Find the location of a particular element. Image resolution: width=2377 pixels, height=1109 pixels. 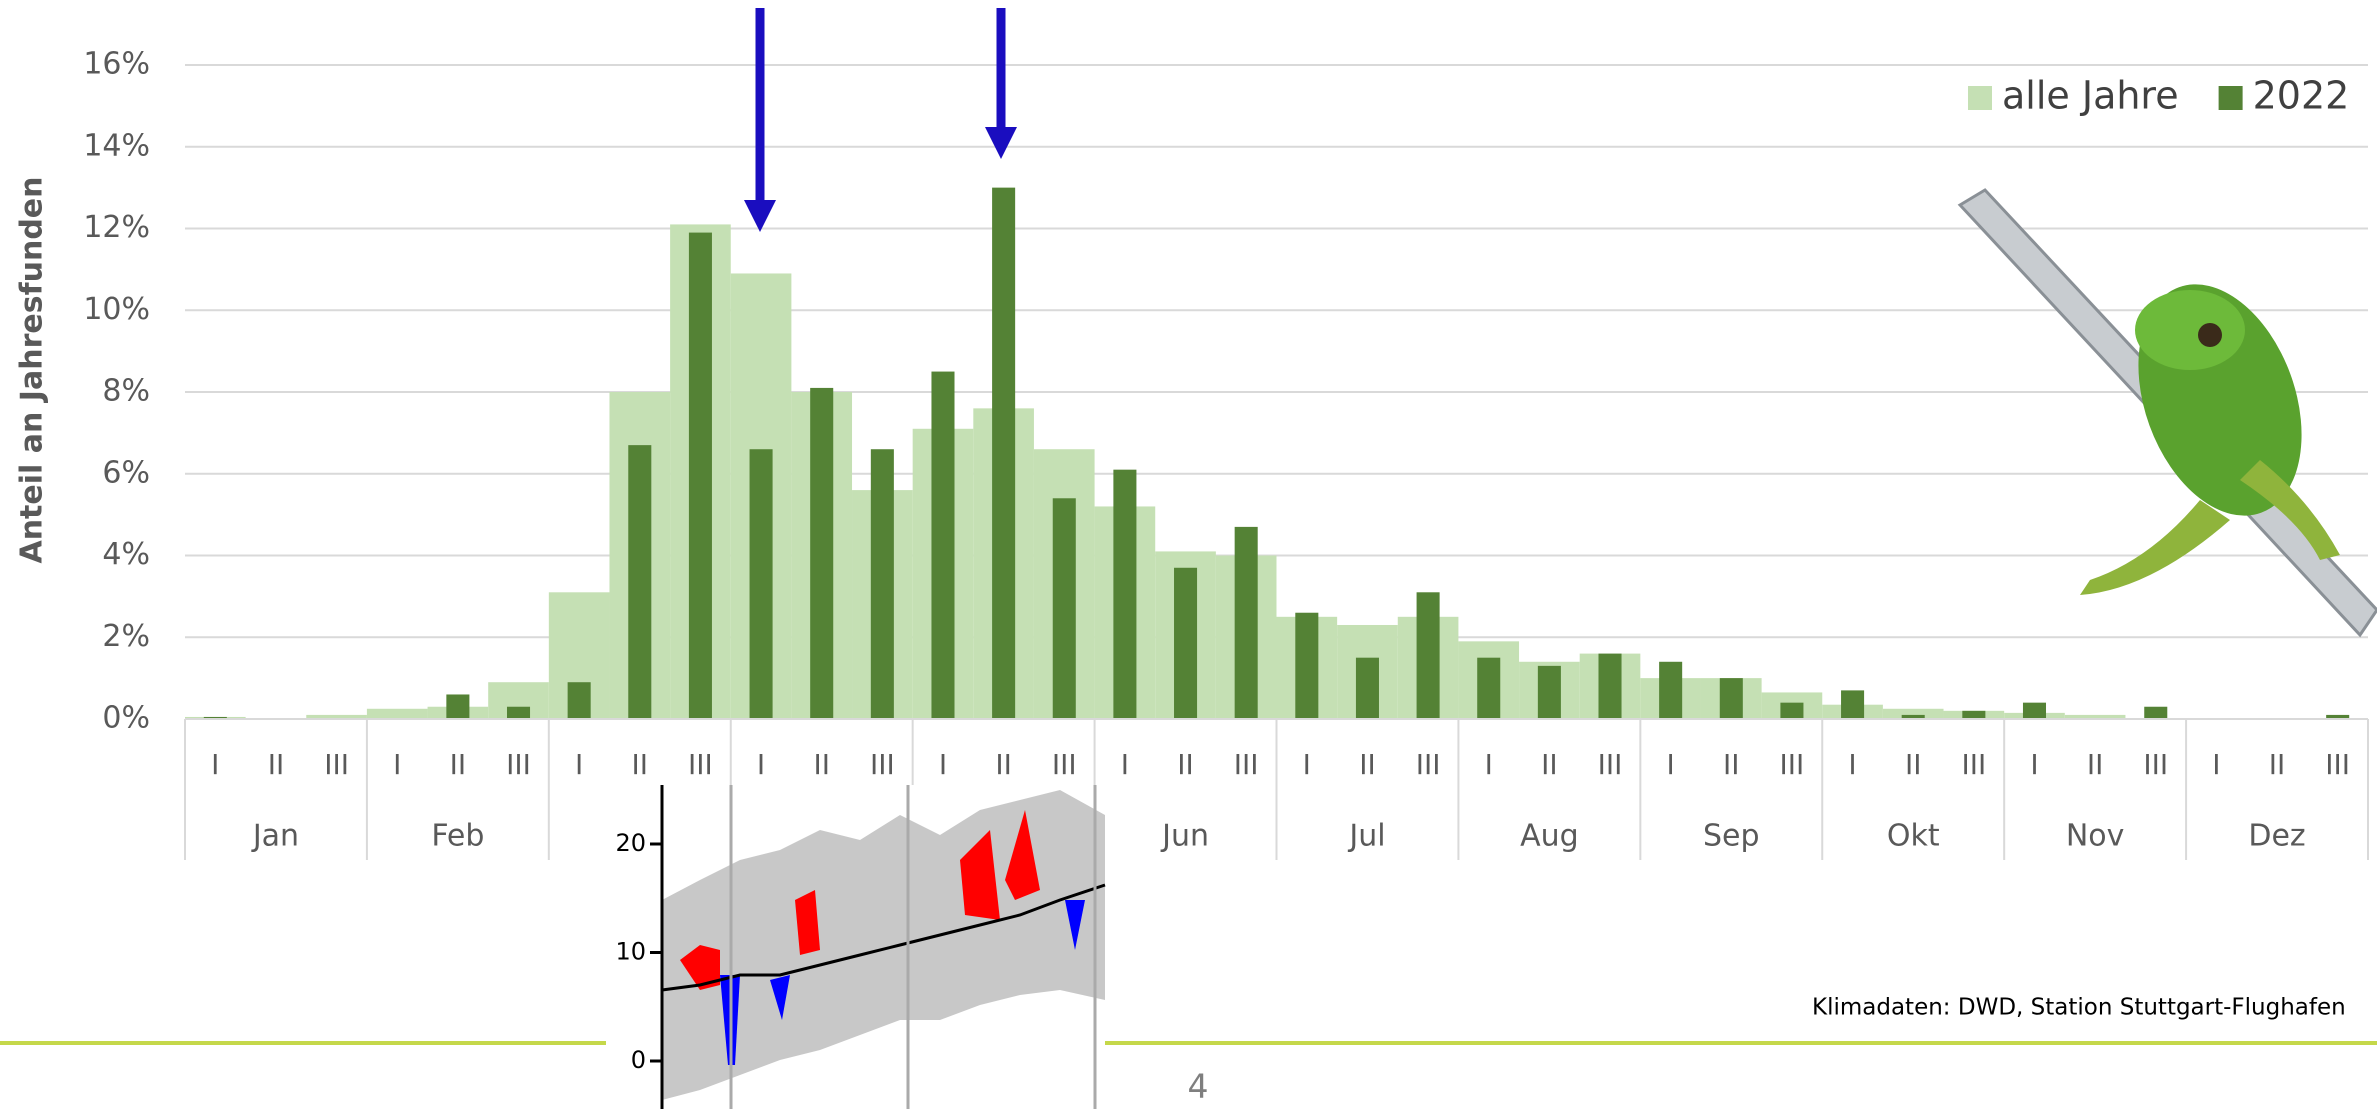

month-label: Sep is located at coordinates (1731, 836).